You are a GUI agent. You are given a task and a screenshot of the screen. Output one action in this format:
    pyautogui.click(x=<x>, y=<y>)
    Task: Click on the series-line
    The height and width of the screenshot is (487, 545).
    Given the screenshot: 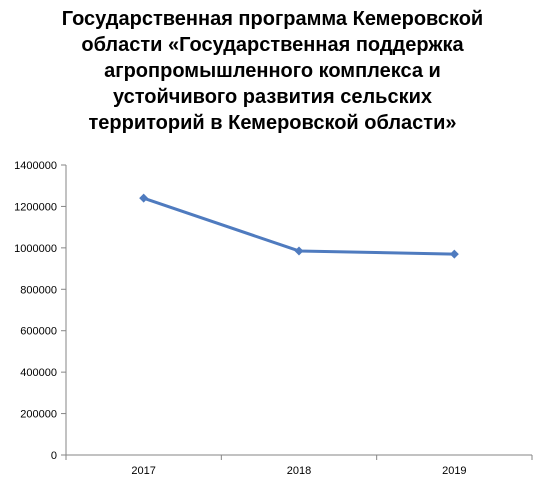 What is the action you would take?
    pyautogui.click(x=299, y=226)
    